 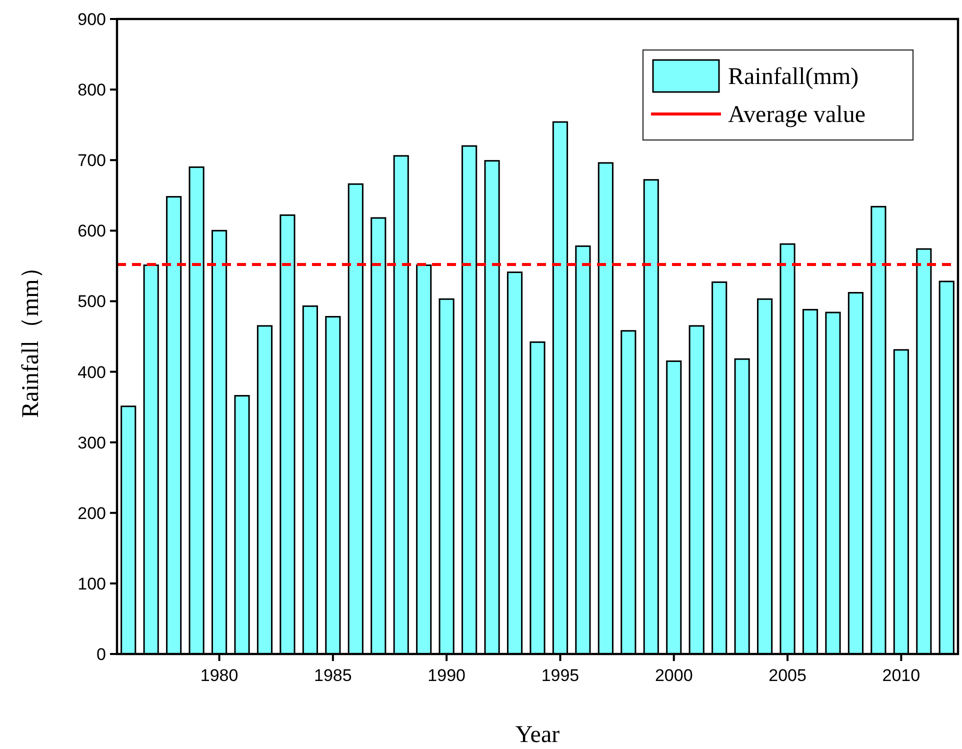 What do you see at coordinates (447, 675) in the screenshot?
I see `x-tick-label: 1990` at bounding box center [447, 675].